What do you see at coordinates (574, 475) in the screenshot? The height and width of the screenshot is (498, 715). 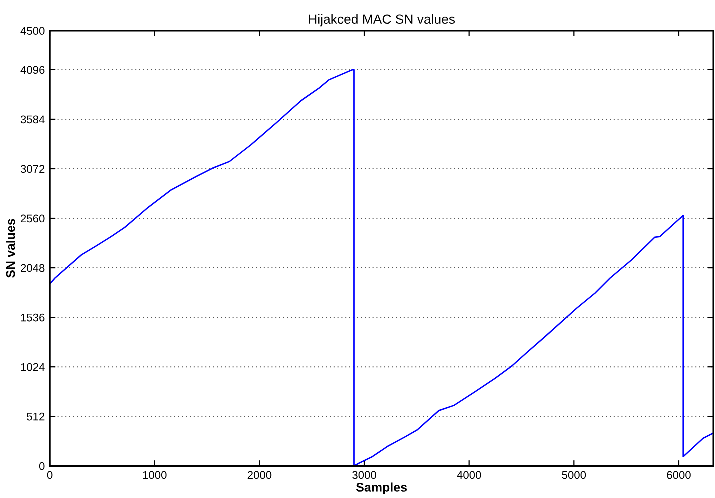 I see `x-tick-label: 5000` at bounding box center [574, 475].